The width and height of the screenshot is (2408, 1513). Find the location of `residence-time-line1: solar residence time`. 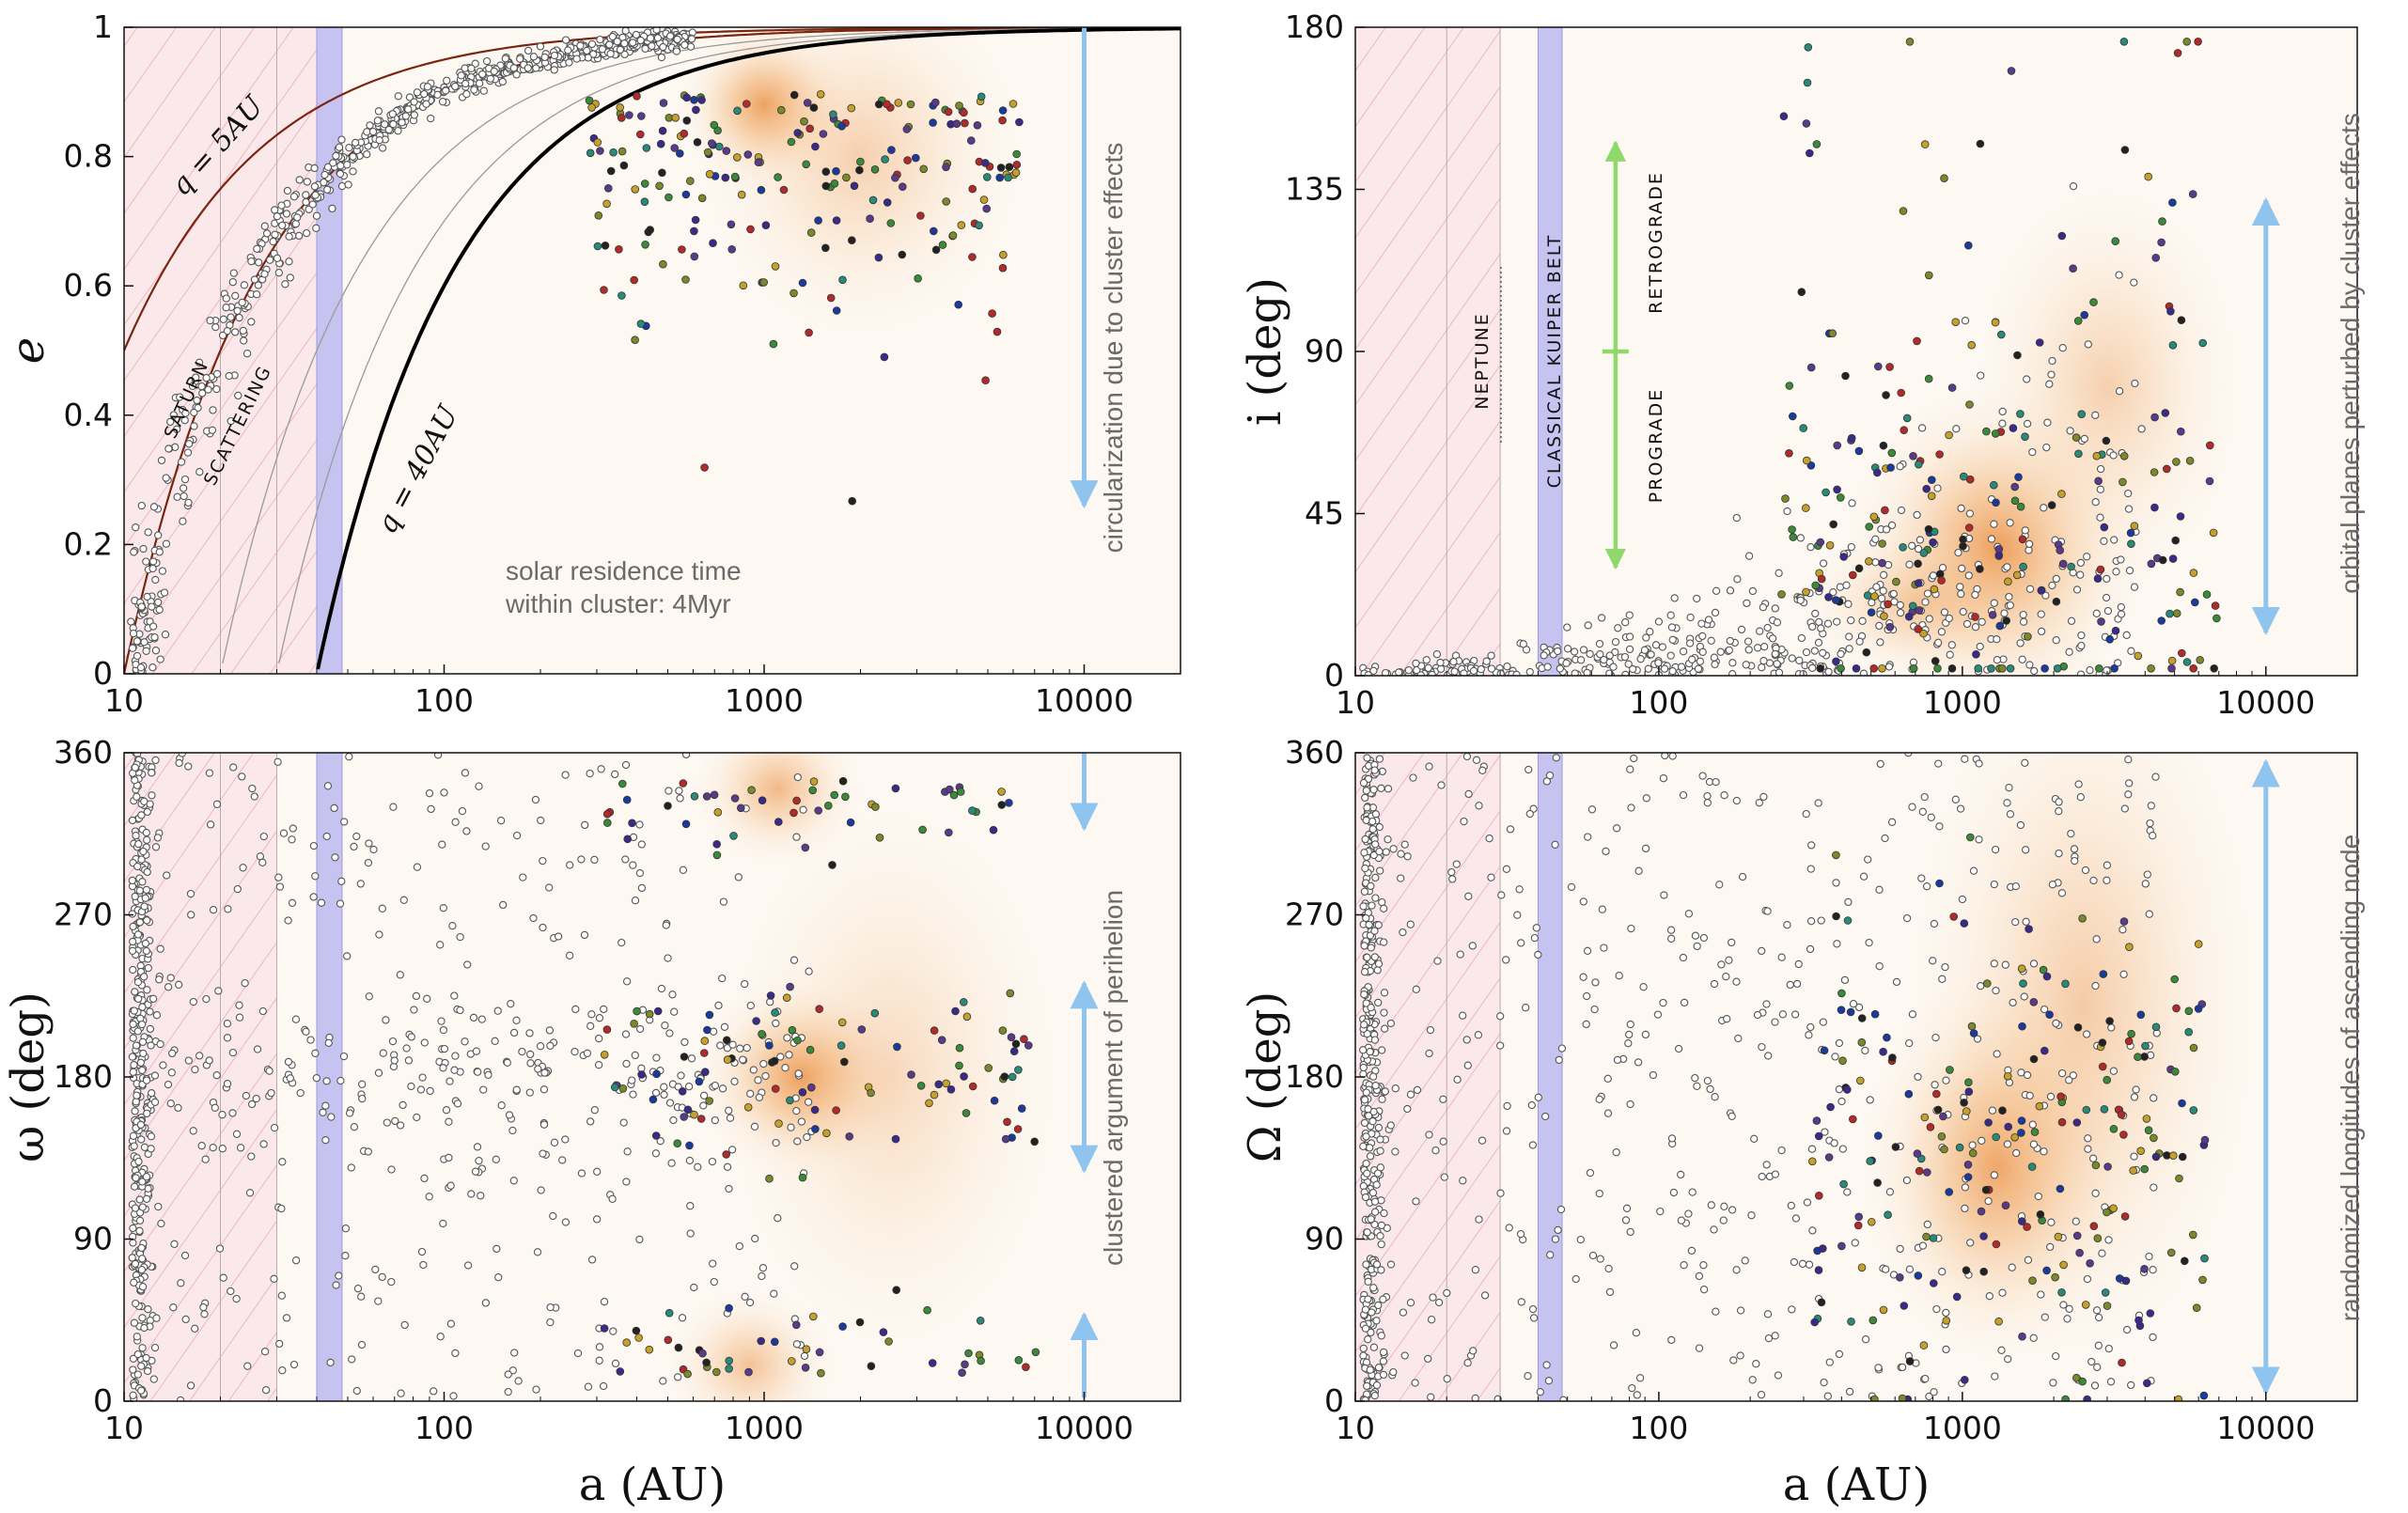

residence-time-line1: solar residence time is located at coordinates (624, 570).